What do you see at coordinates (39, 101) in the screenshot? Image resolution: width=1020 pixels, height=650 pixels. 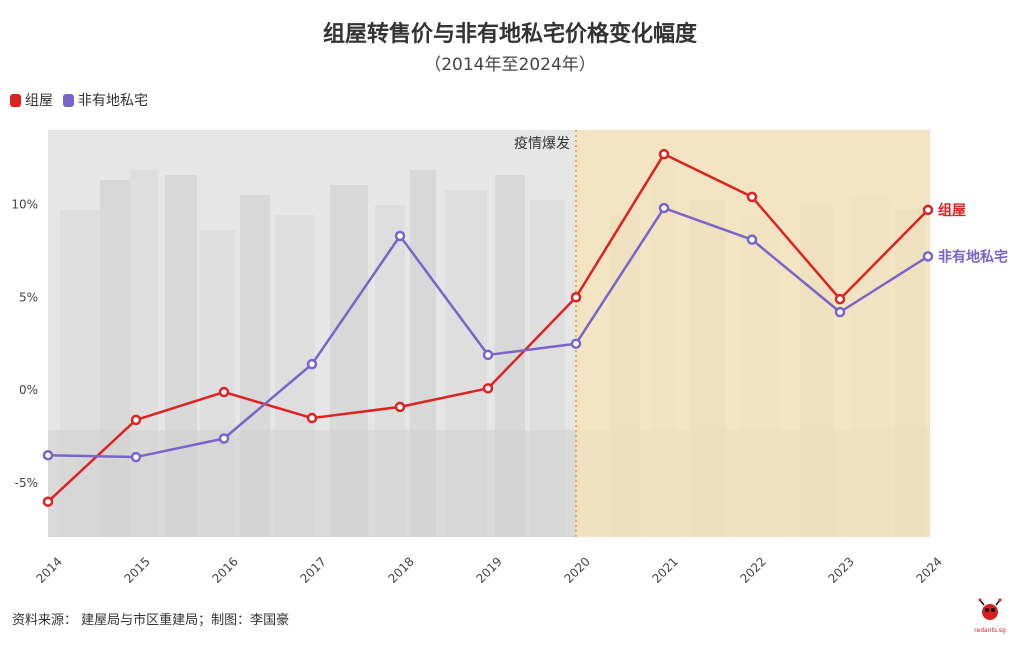 I see `legend-label-hdb: 组屋` at bounding box center [39, 101].